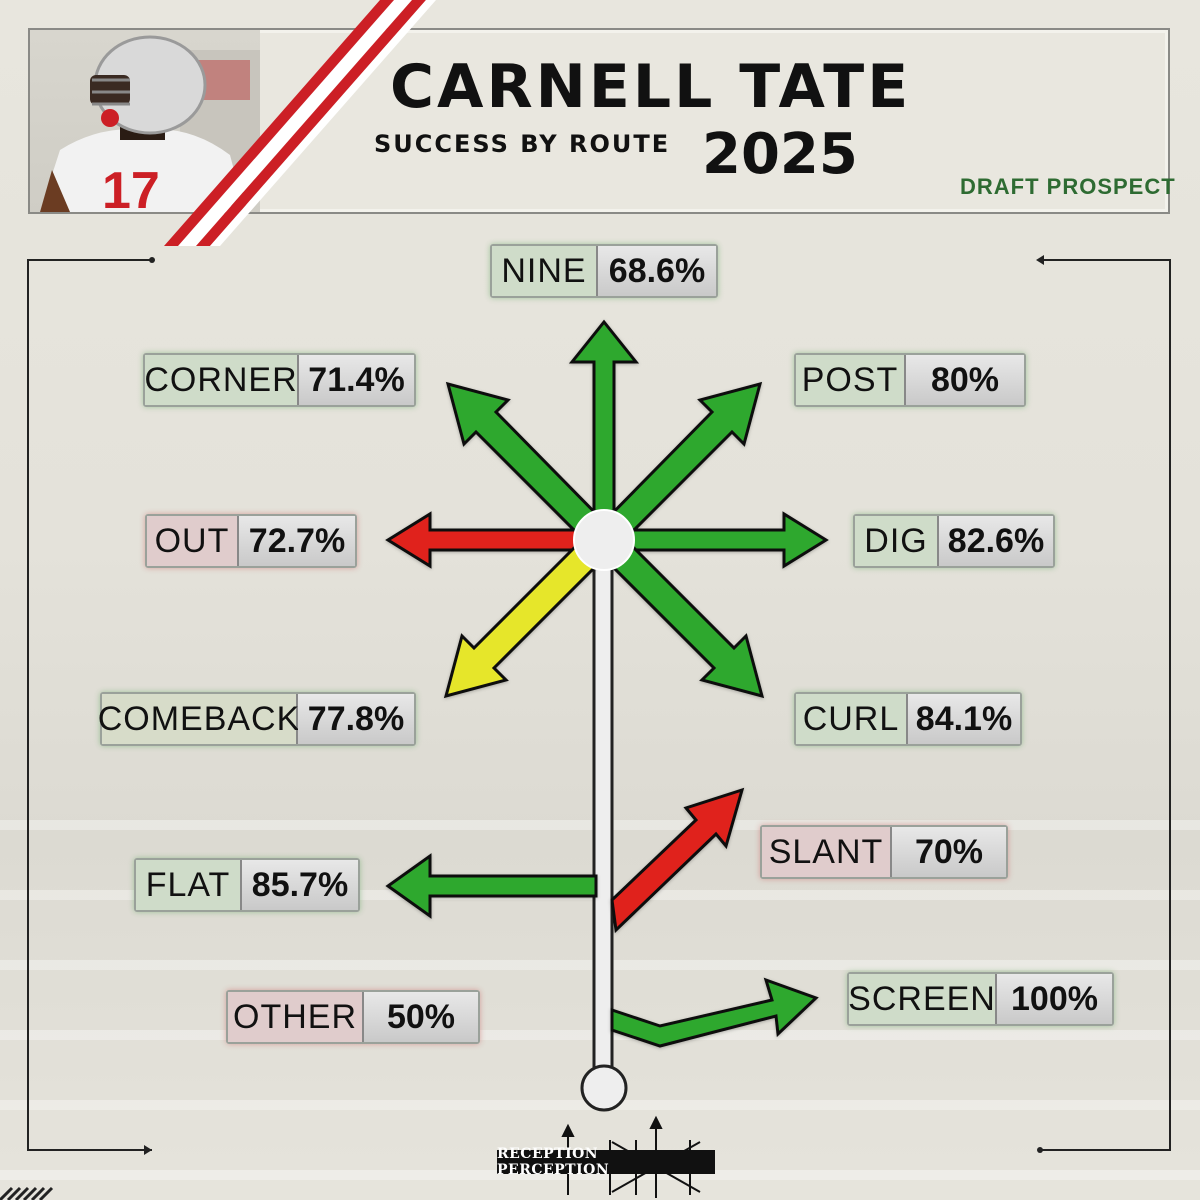  What do you see at coordinates (491, 886) in the screenshot?
I see `flat-arrow` at bounding box center [491, 886].